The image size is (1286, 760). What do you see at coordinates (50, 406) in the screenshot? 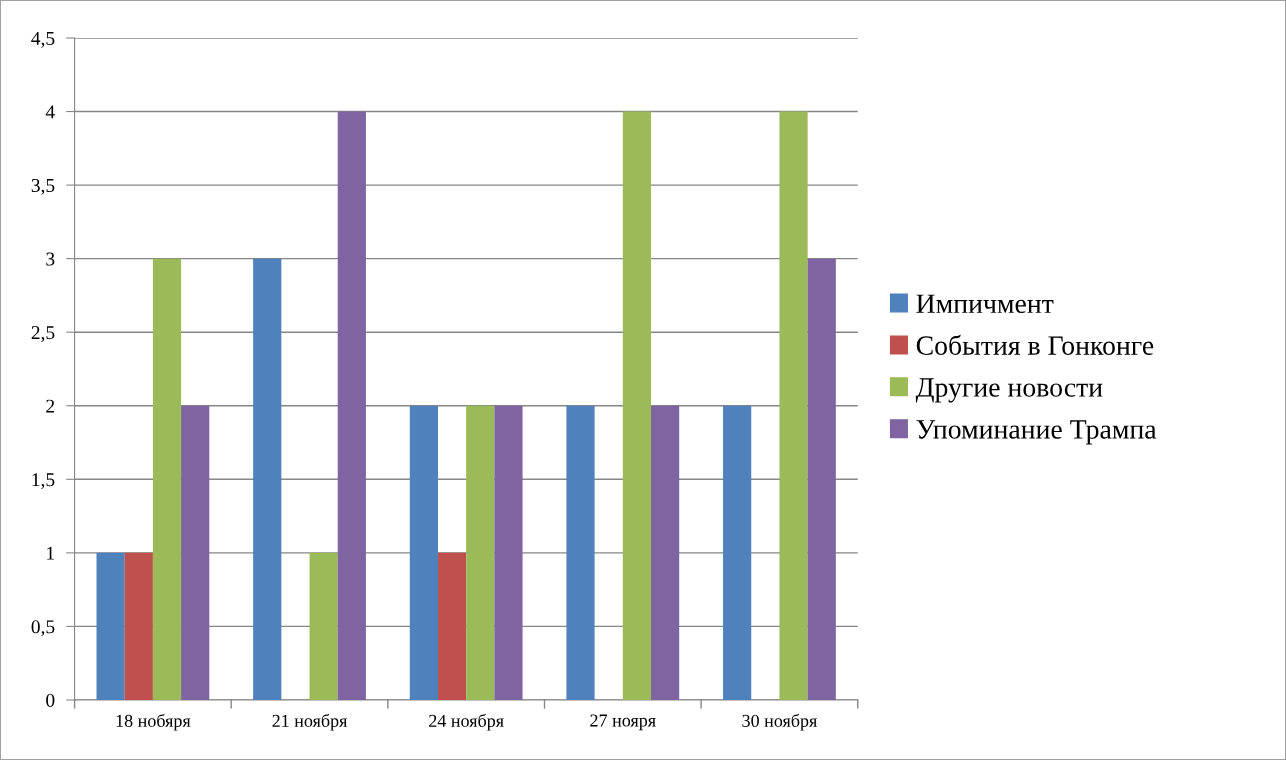
I see `y-tick-label: 2` at bounding box center [50, 406].